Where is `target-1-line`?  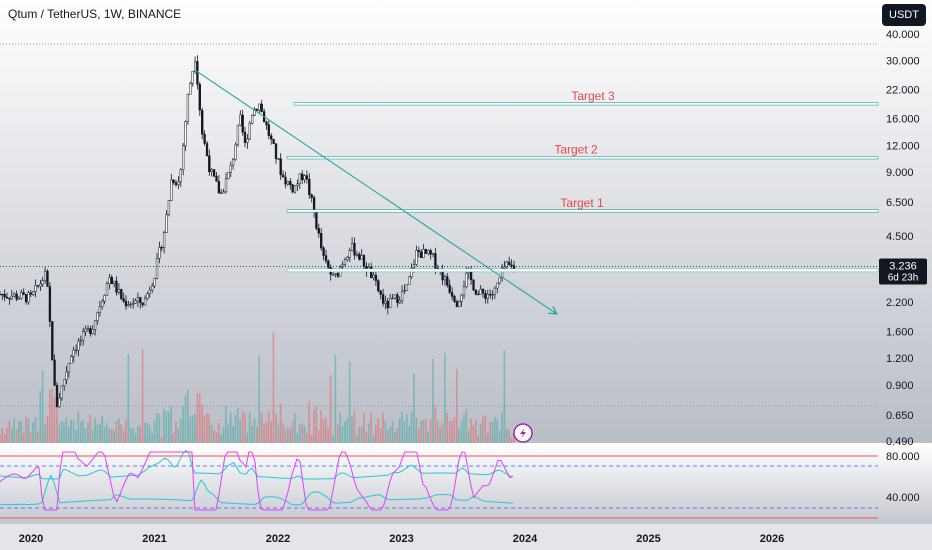
target-1-line is located at coordinates (582, 211).